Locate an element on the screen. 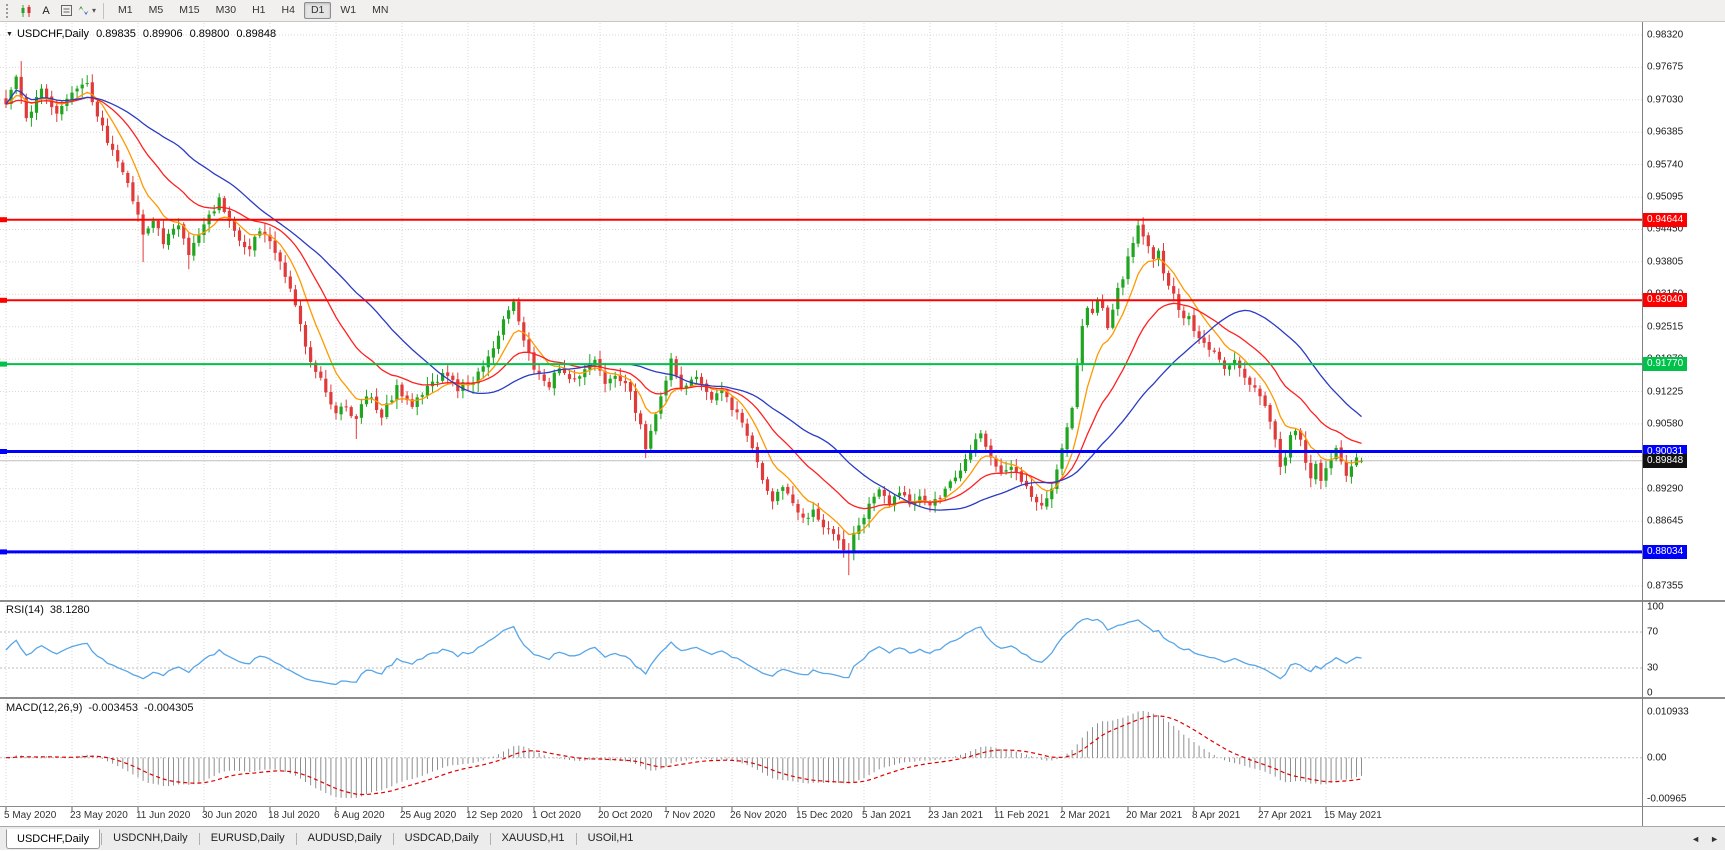  price-scale-label: 0.89290 is located at coordinates (1665, 489).